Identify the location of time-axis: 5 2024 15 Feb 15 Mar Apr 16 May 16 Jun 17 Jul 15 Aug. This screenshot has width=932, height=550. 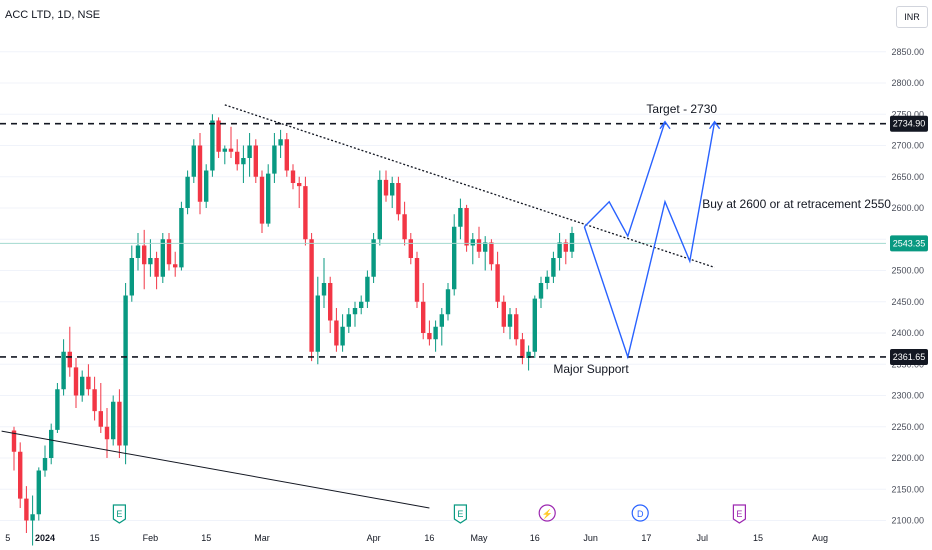
(416, 538).